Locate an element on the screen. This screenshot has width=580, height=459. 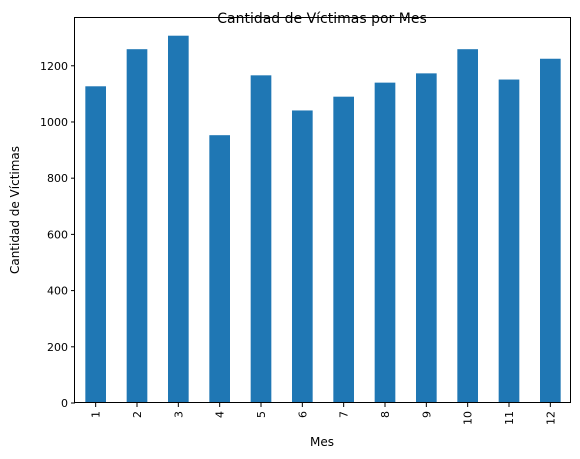
x-tick-label-12: 12 is located at coordinates (550, 418).